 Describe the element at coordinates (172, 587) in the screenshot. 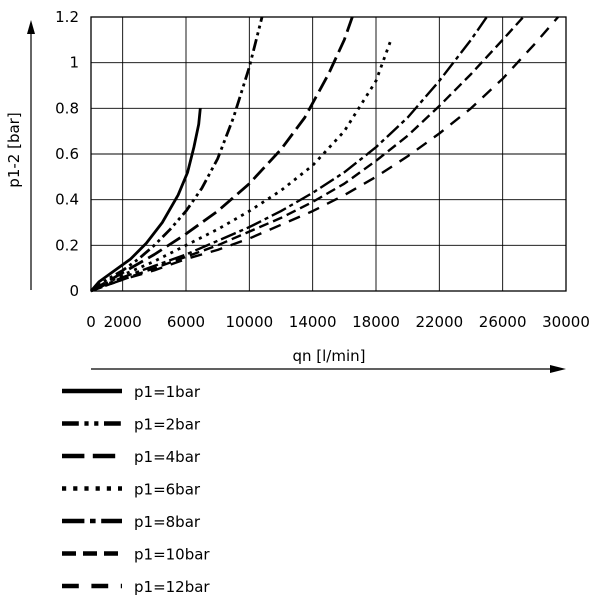

I see `legend-label-7: p1=12bar` at that location.